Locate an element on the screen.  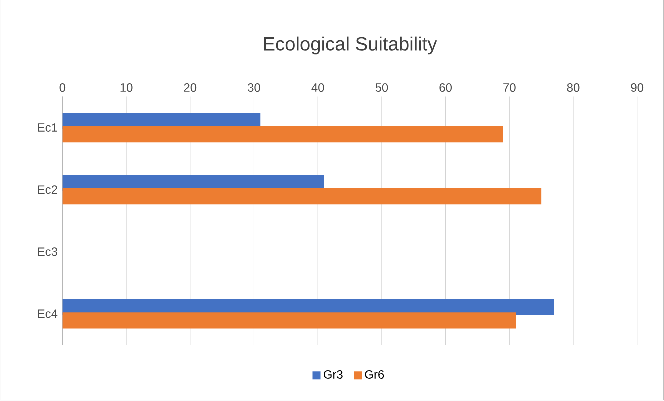
x-tick-label: 0 is located at coordinates (63, 88).